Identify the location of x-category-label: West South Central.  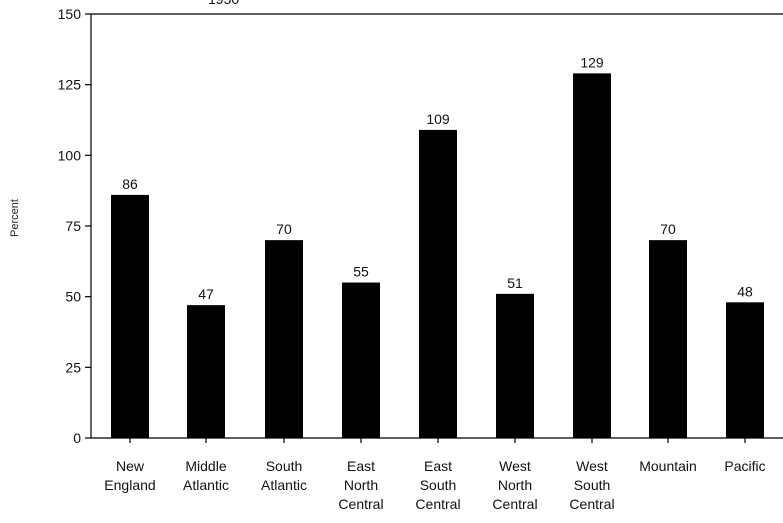
(591, 485).